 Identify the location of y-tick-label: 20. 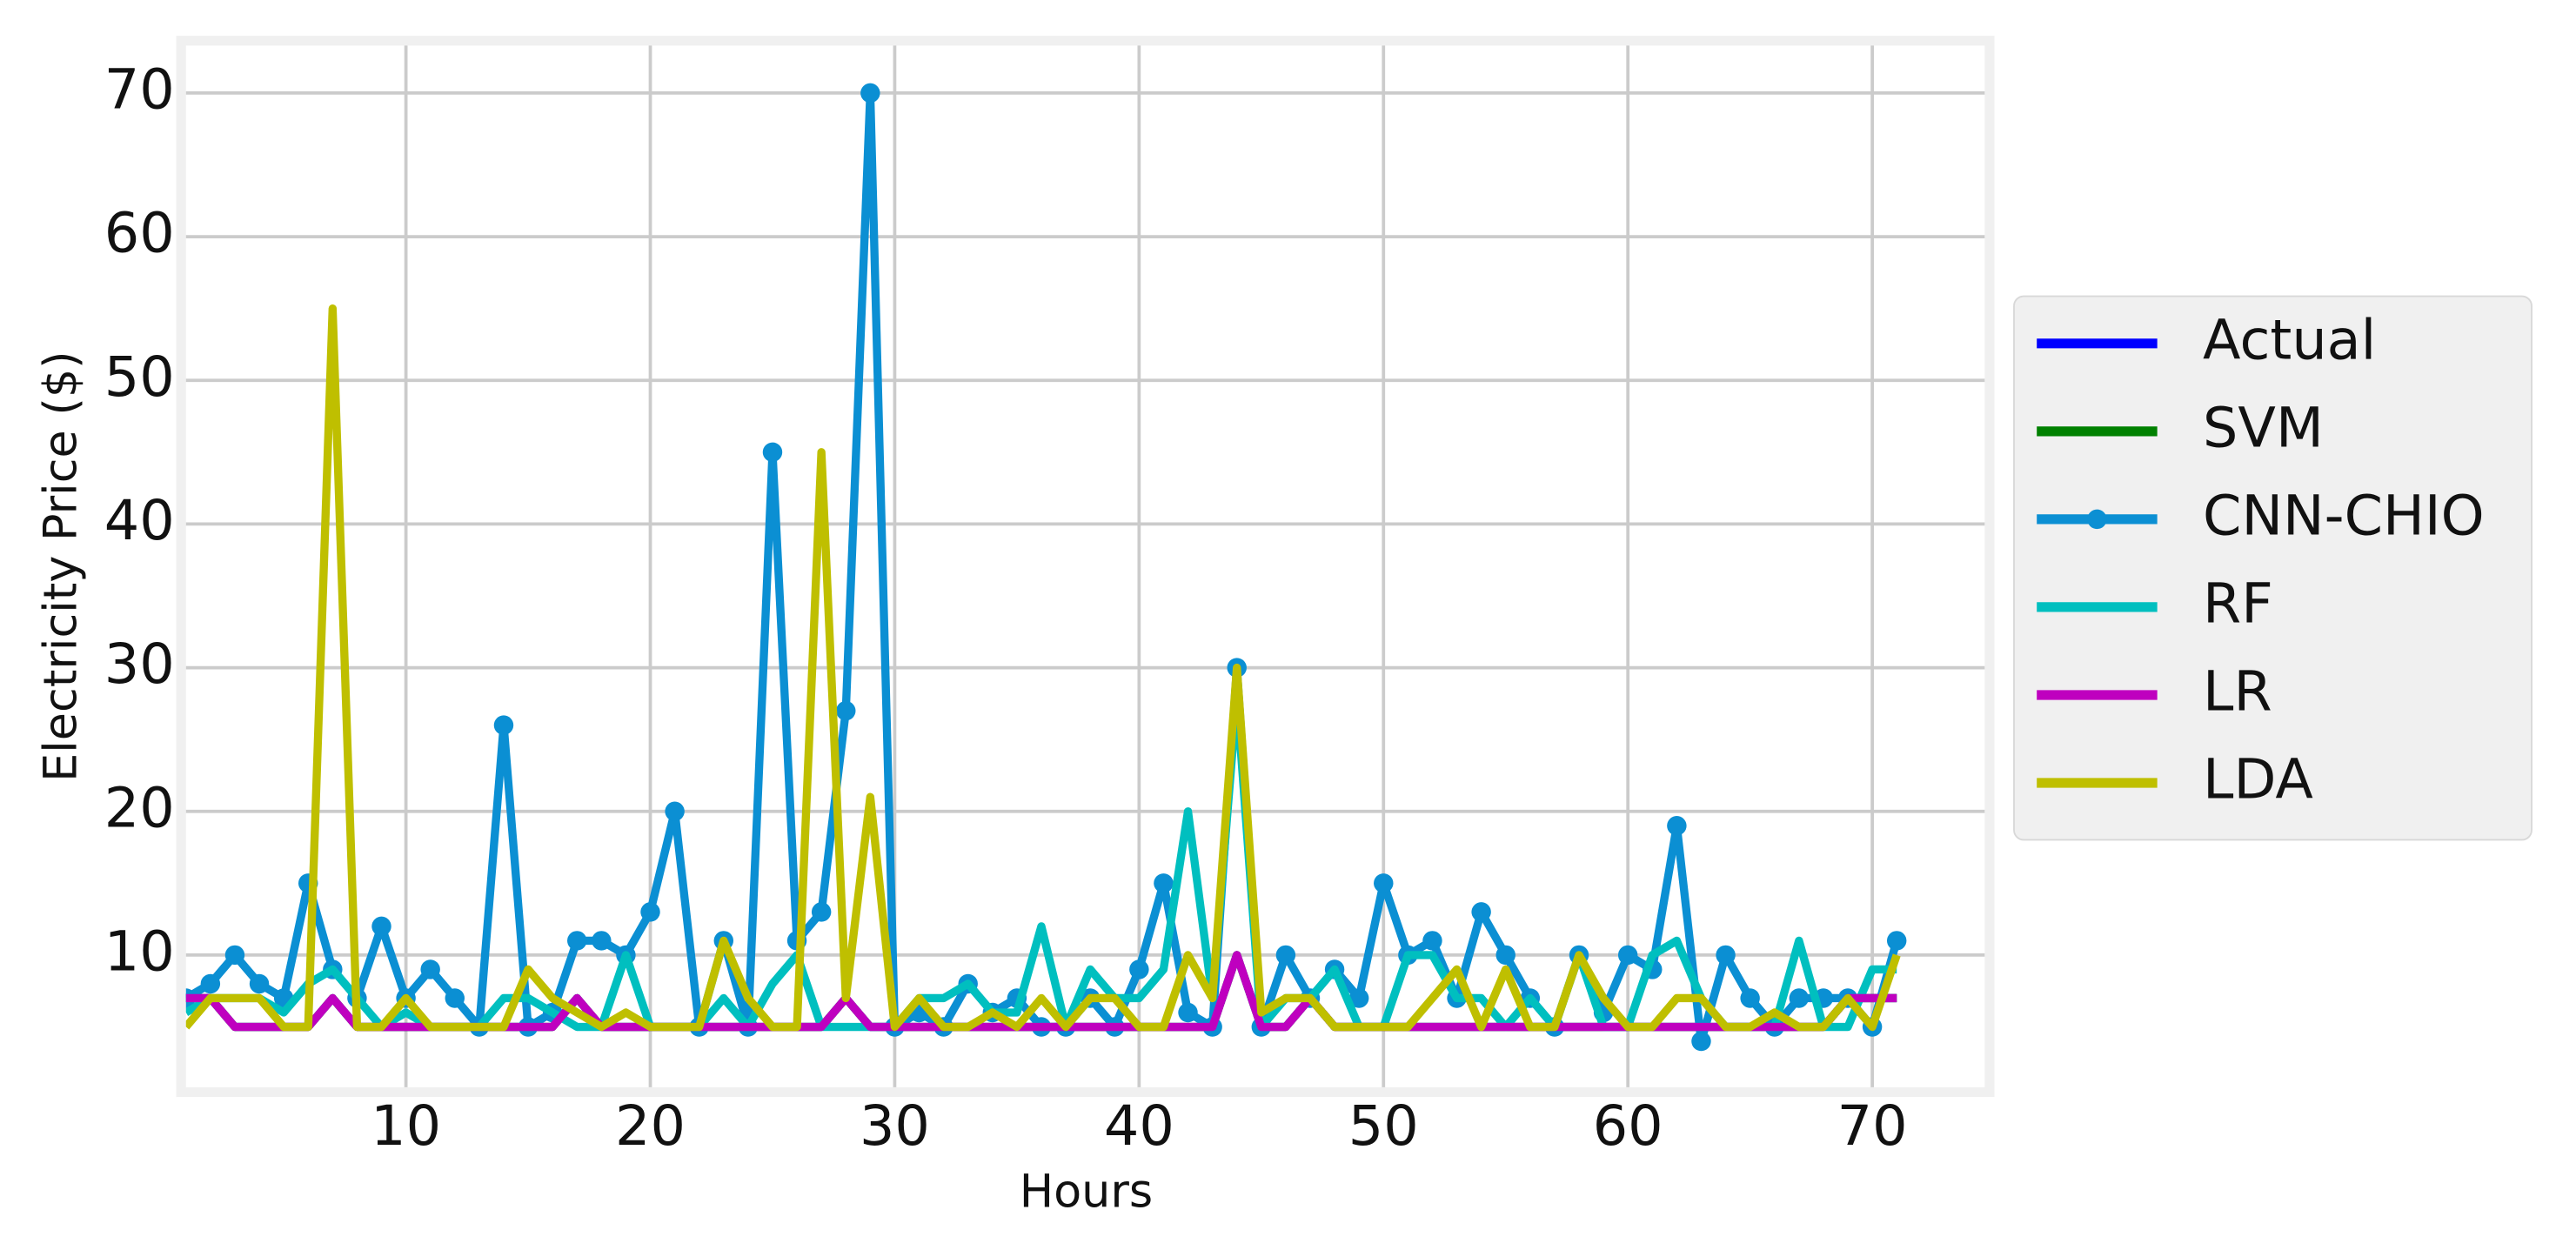
(139, 808).